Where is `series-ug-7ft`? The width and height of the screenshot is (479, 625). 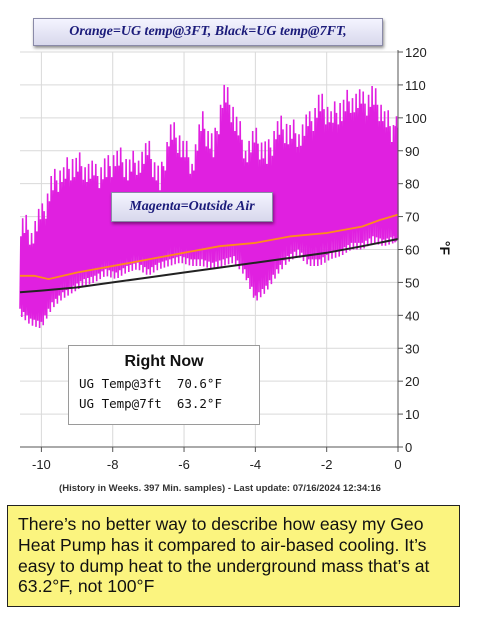 series-ug-7ft is located at coordinates (209, 266).